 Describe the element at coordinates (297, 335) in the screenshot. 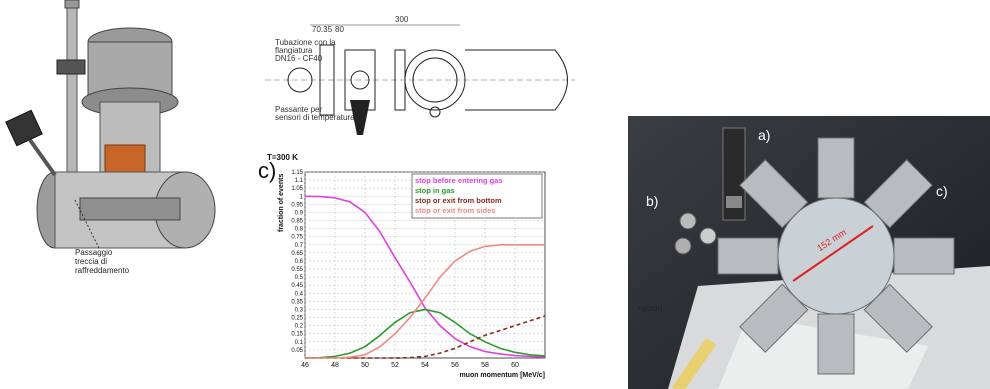

I see `y-tick-label: 0.15` at that location.